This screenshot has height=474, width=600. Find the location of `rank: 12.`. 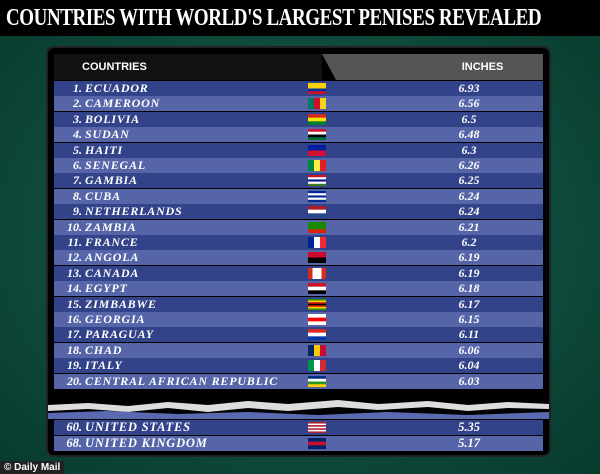

rank: 12. is located at coordinates (74, 257).